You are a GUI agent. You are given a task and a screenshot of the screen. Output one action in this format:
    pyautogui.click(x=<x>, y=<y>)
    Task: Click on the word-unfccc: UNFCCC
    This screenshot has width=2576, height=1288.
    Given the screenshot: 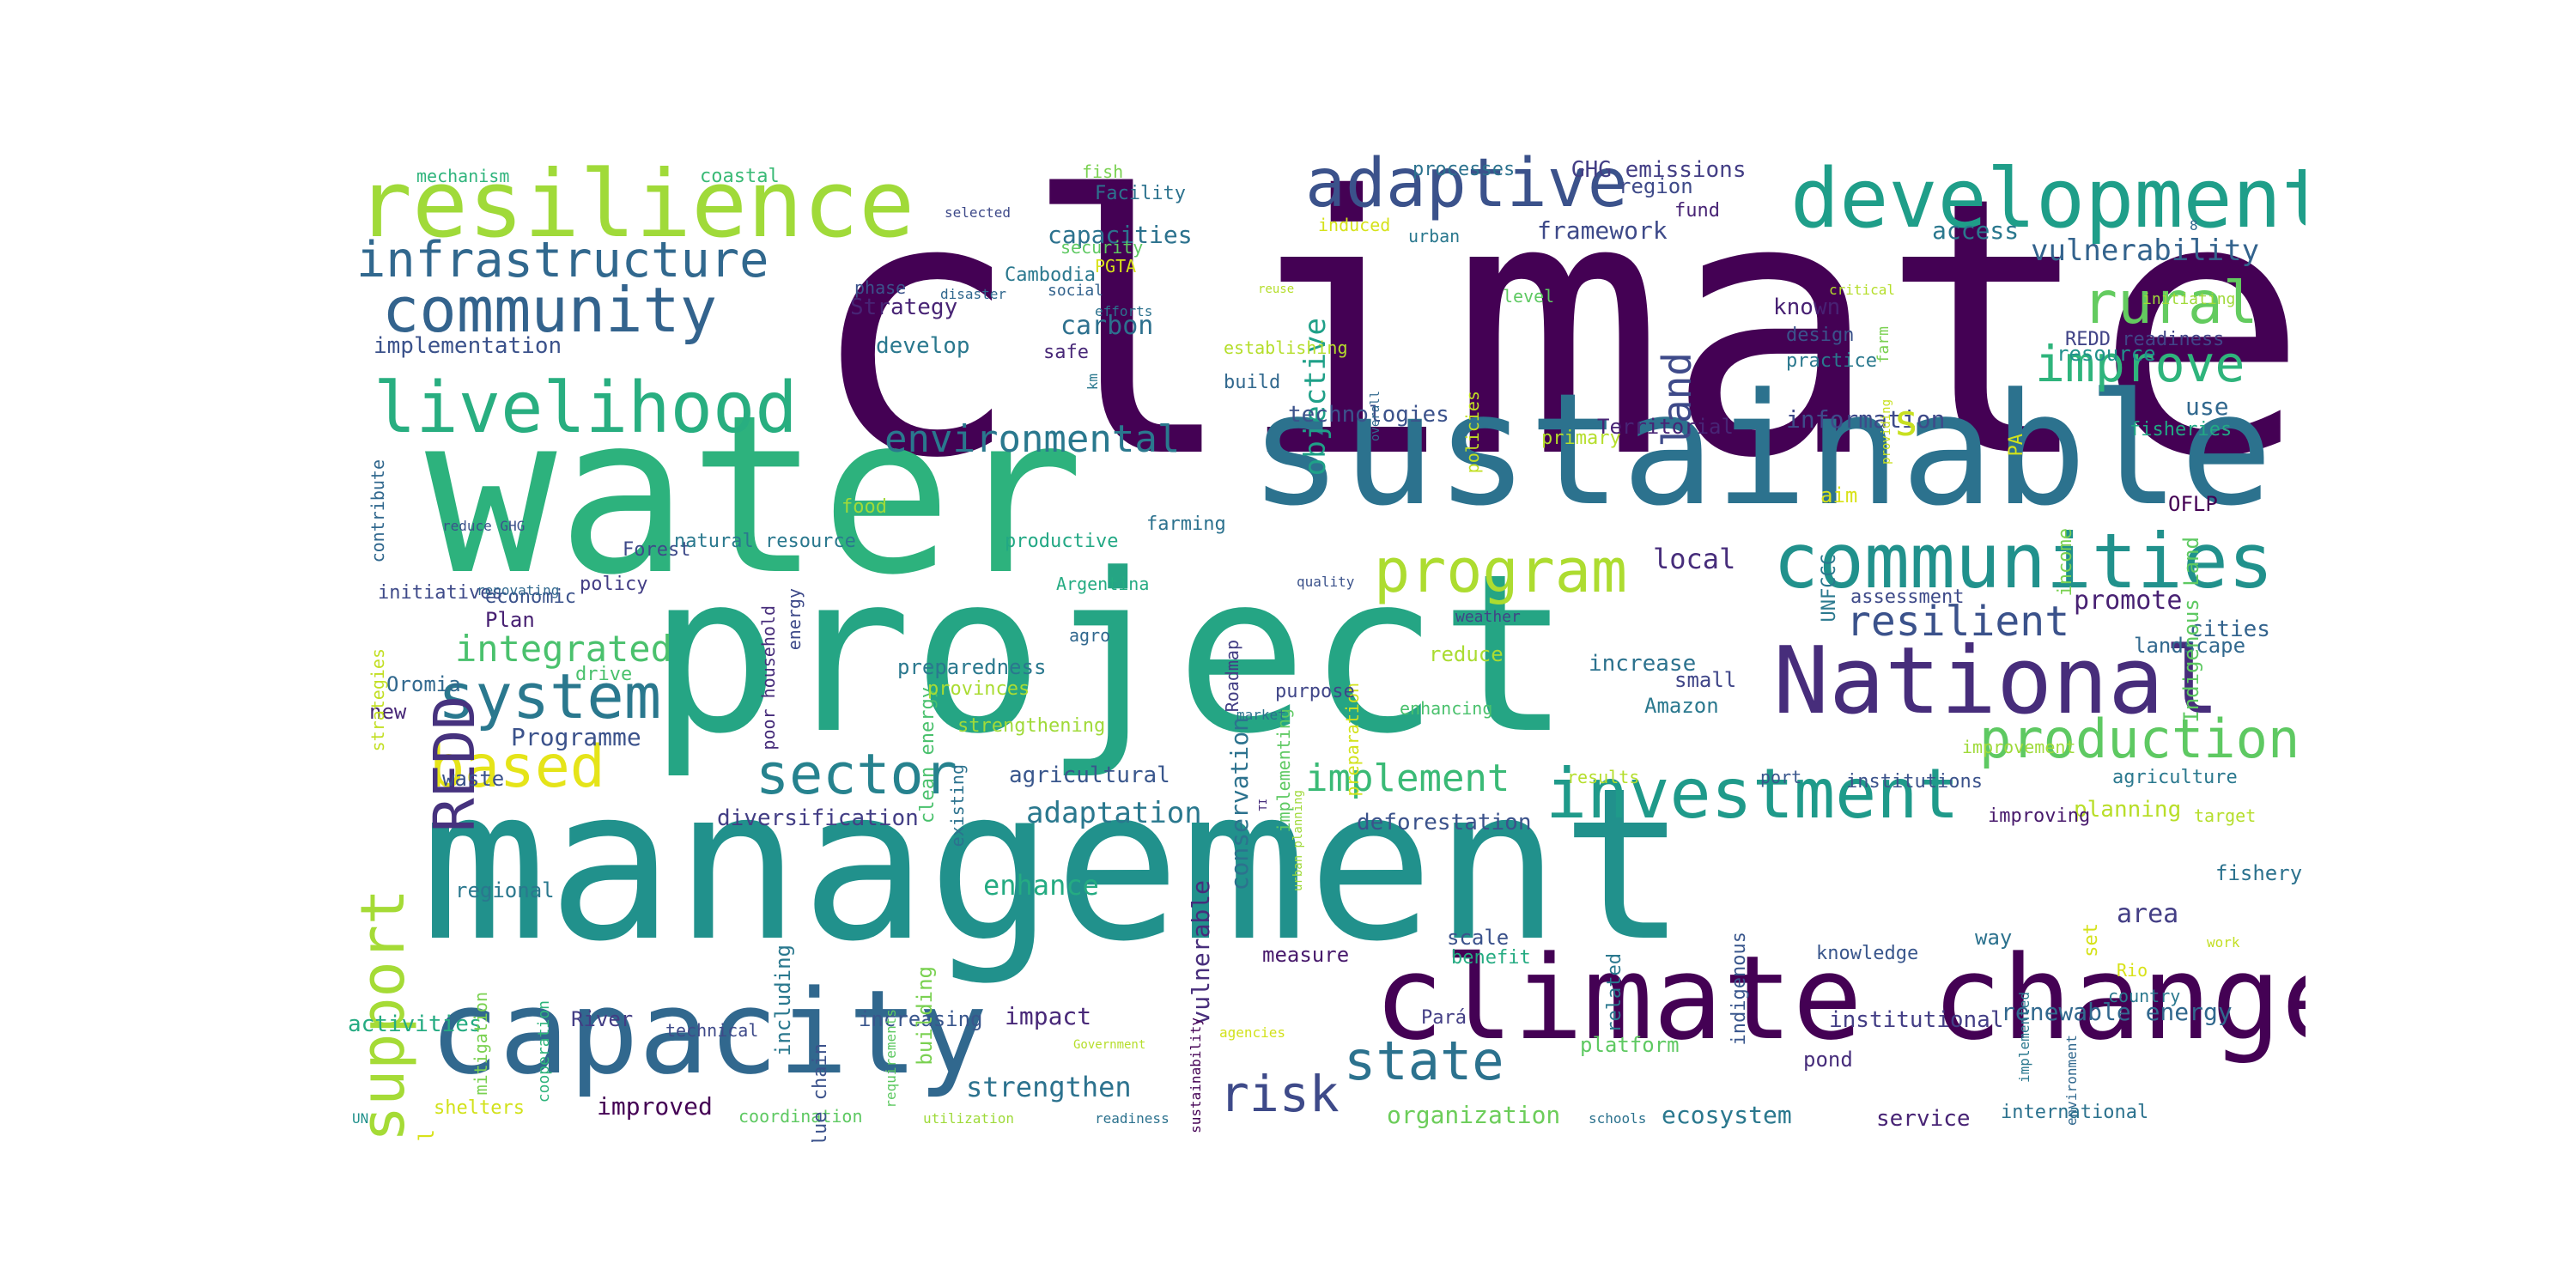 What is the action you would take?
    pyautogui.click(x=1829, y=588)
    